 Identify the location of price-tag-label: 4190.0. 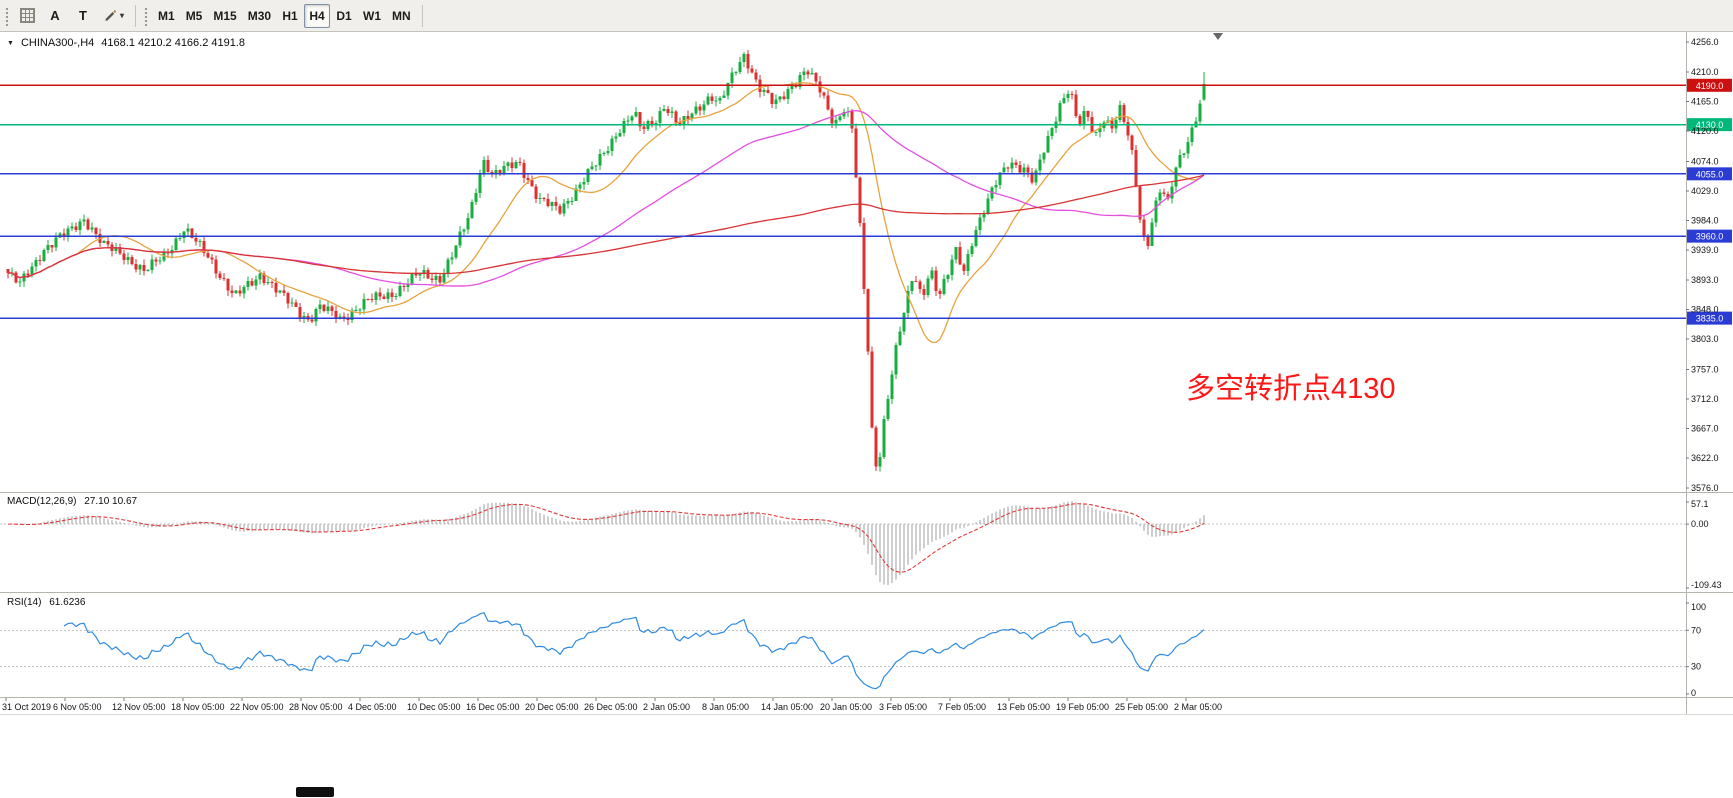
(1710, 86).